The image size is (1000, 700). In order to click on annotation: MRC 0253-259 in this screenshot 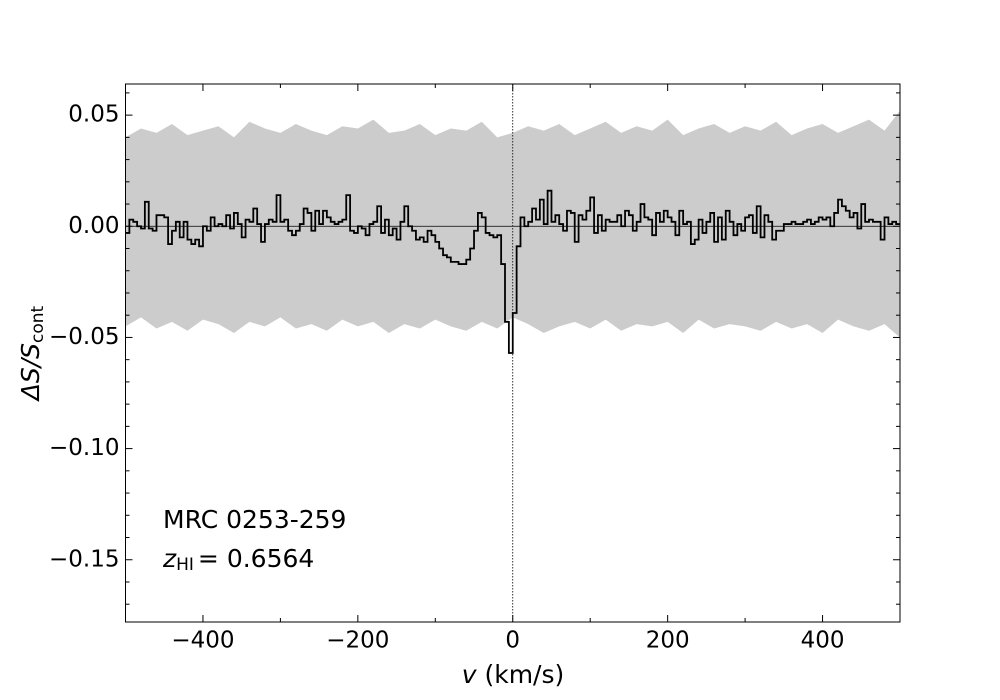, I will do `click(254, 519)`.